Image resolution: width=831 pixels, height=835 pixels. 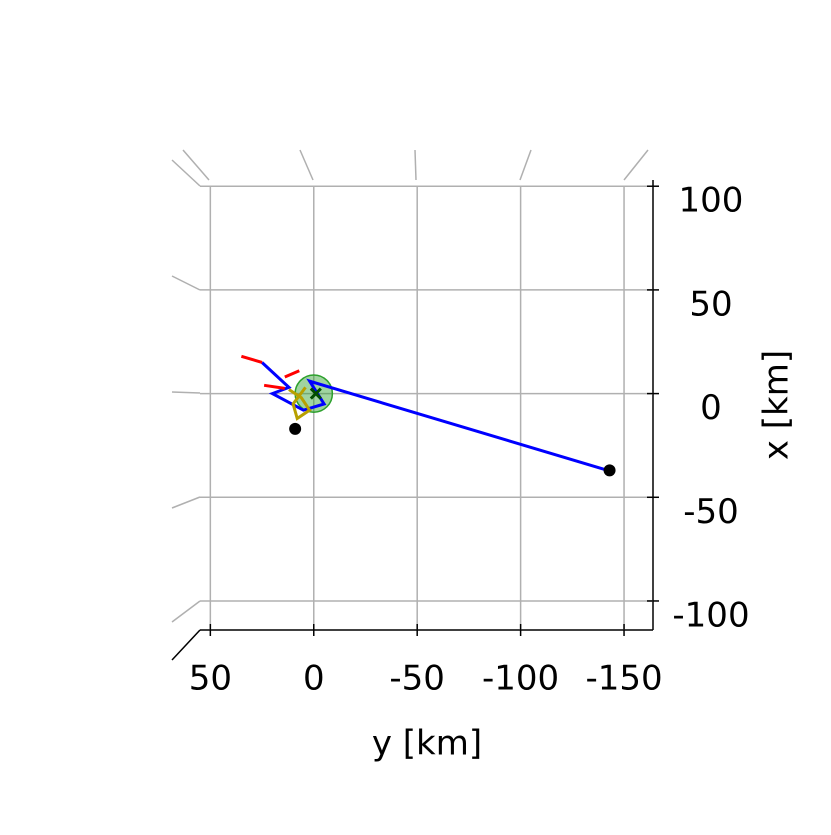 What do you see at coordinates (315, 393) in the screenshot?
I see `cross-marker` at bounding box center [315, 393].